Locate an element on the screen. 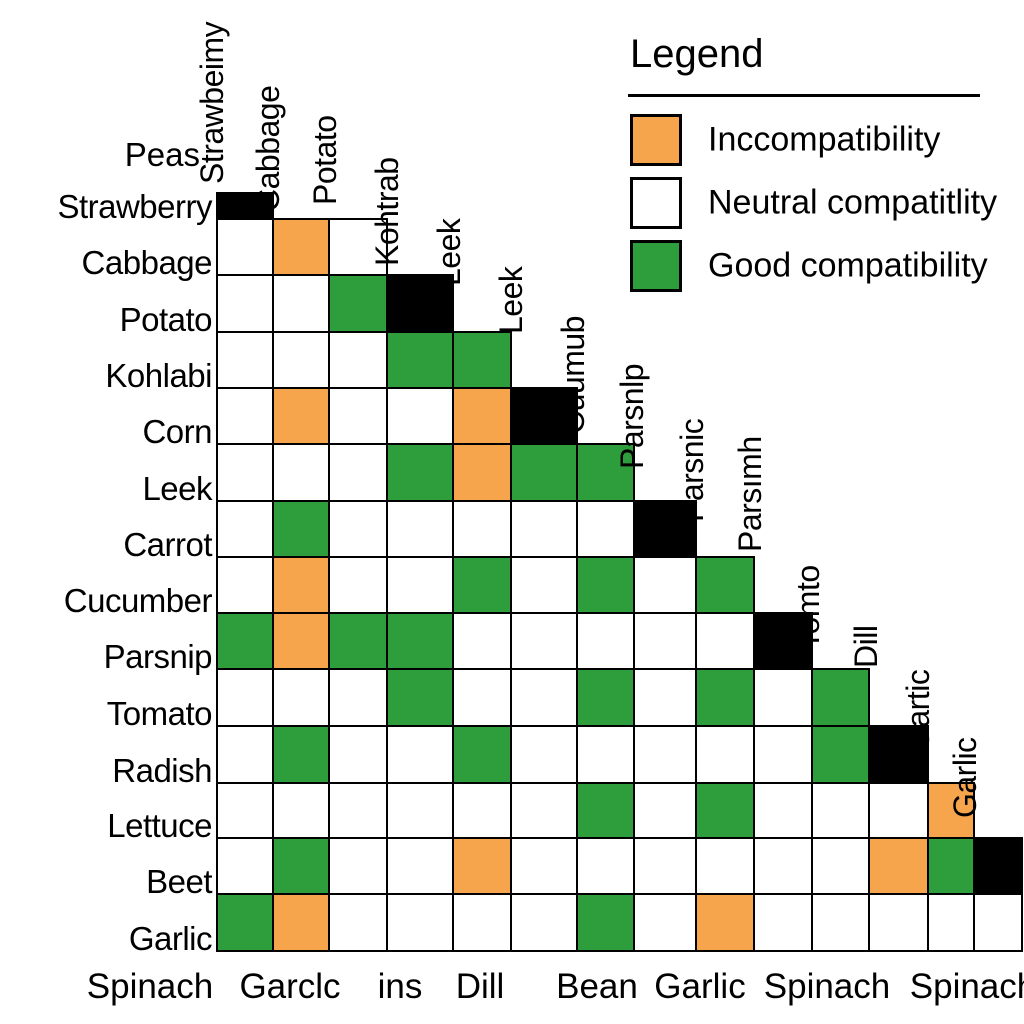  legend-title: Legend is located at coordinates (697, 54).